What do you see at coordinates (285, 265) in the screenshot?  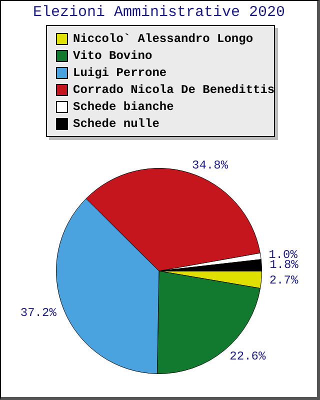 I see `data-label: 1.8%` at bounding box center [285, 265].